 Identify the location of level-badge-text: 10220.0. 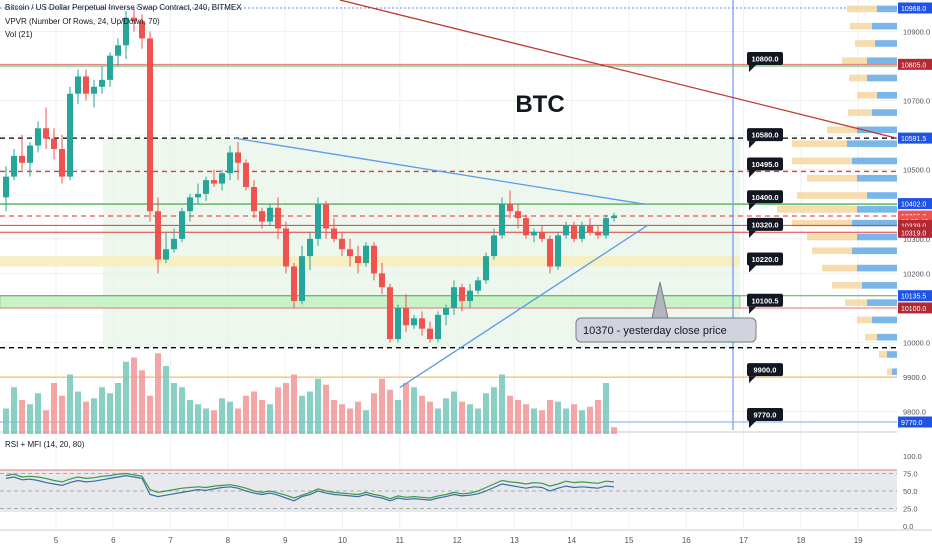
(764, 259).